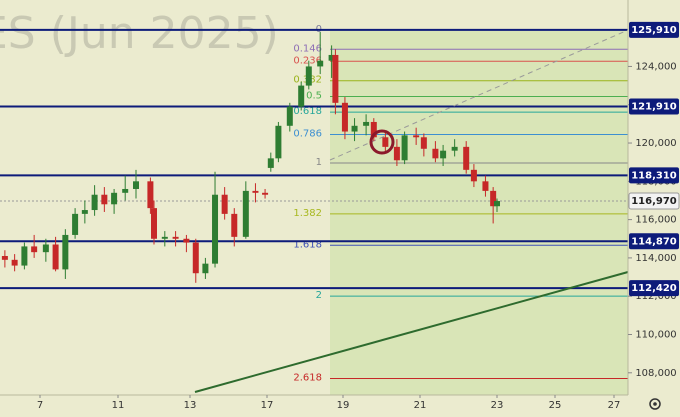  I want to click on y-tick-label: 124,000, so click(655, 66).